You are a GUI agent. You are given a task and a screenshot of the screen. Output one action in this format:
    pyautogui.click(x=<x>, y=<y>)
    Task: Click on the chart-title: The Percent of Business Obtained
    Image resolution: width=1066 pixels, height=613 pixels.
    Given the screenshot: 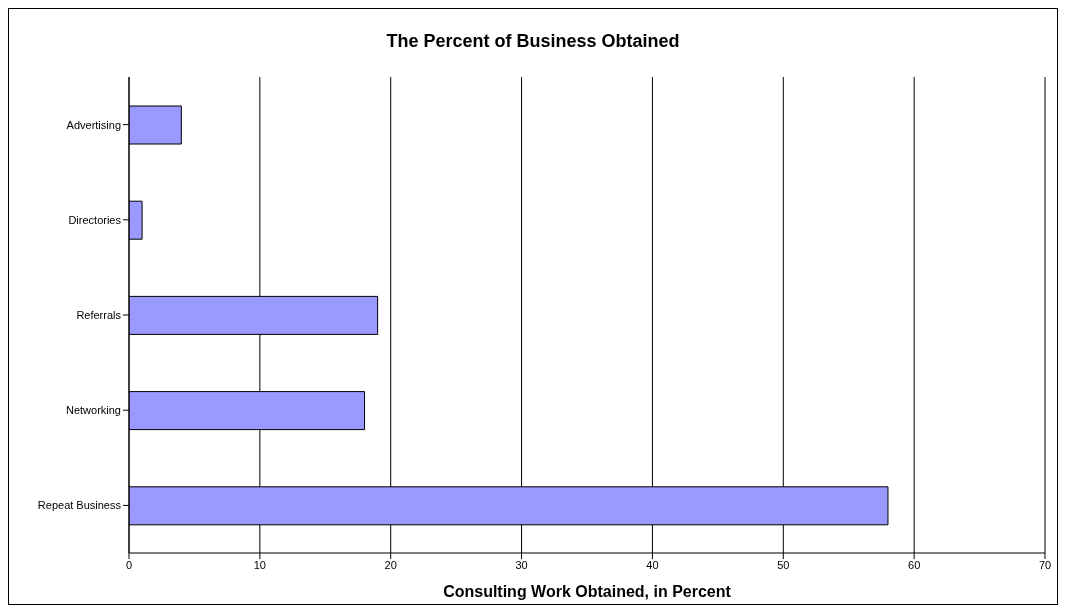 What is the action you would take?
    pyautogui.click(x=533, y=41)
    